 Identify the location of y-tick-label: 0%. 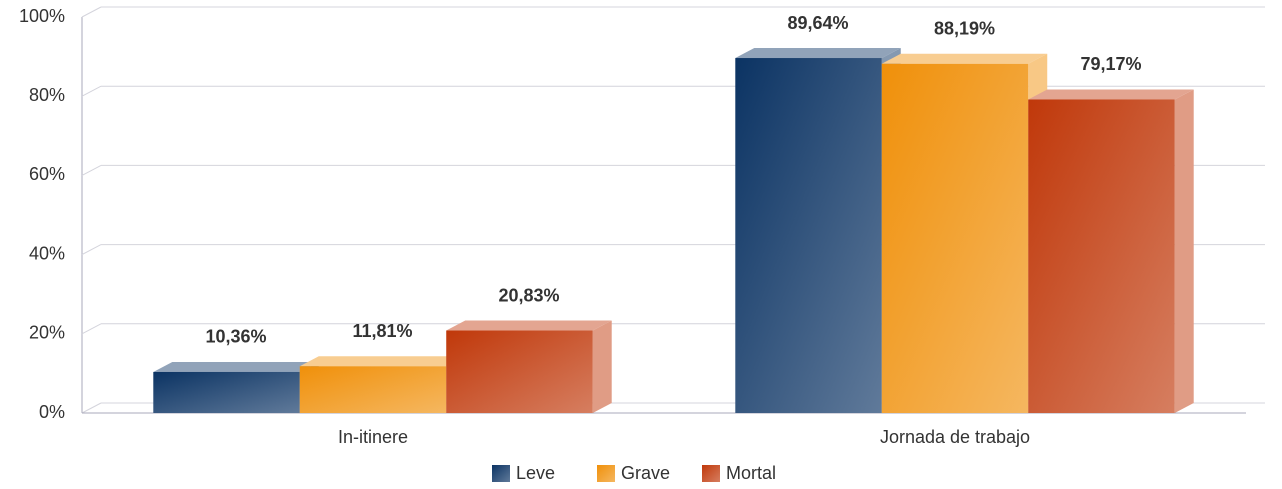
(52, 412).